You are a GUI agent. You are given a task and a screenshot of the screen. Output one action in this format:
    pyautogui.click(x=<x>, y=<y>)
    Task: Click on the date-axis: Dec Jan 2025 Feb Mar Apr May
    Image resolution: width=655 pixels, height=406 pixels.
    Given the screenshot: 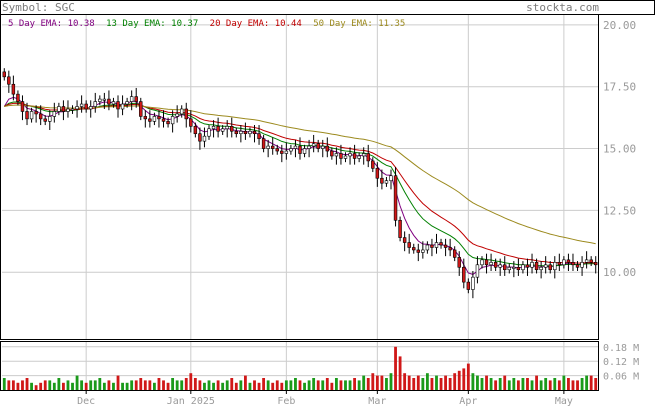 What is the action you would take?
    pyautogui.click(x=325, y=398)
    